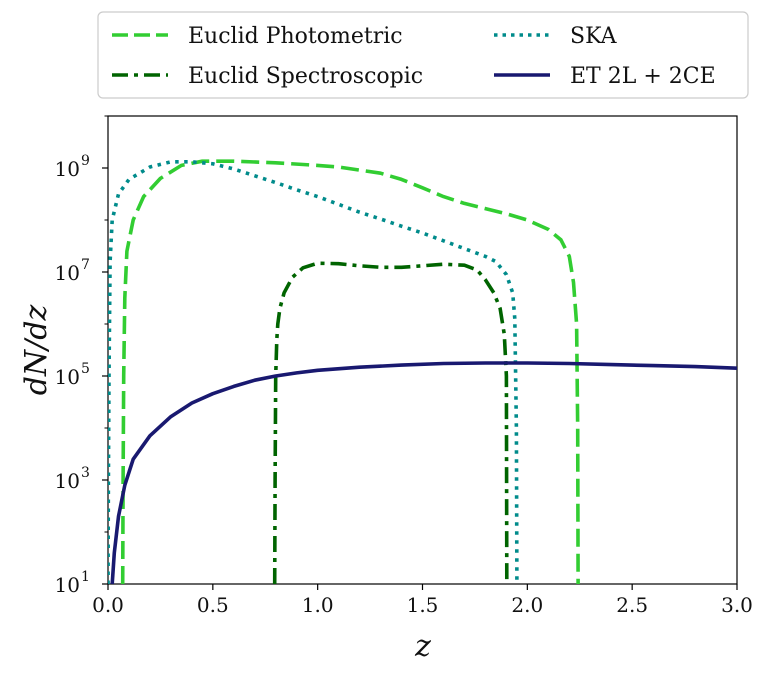  Describe the element at coordinates (108, 605) in the screenshot. I see `x-tick-label: 0.0` at that location.